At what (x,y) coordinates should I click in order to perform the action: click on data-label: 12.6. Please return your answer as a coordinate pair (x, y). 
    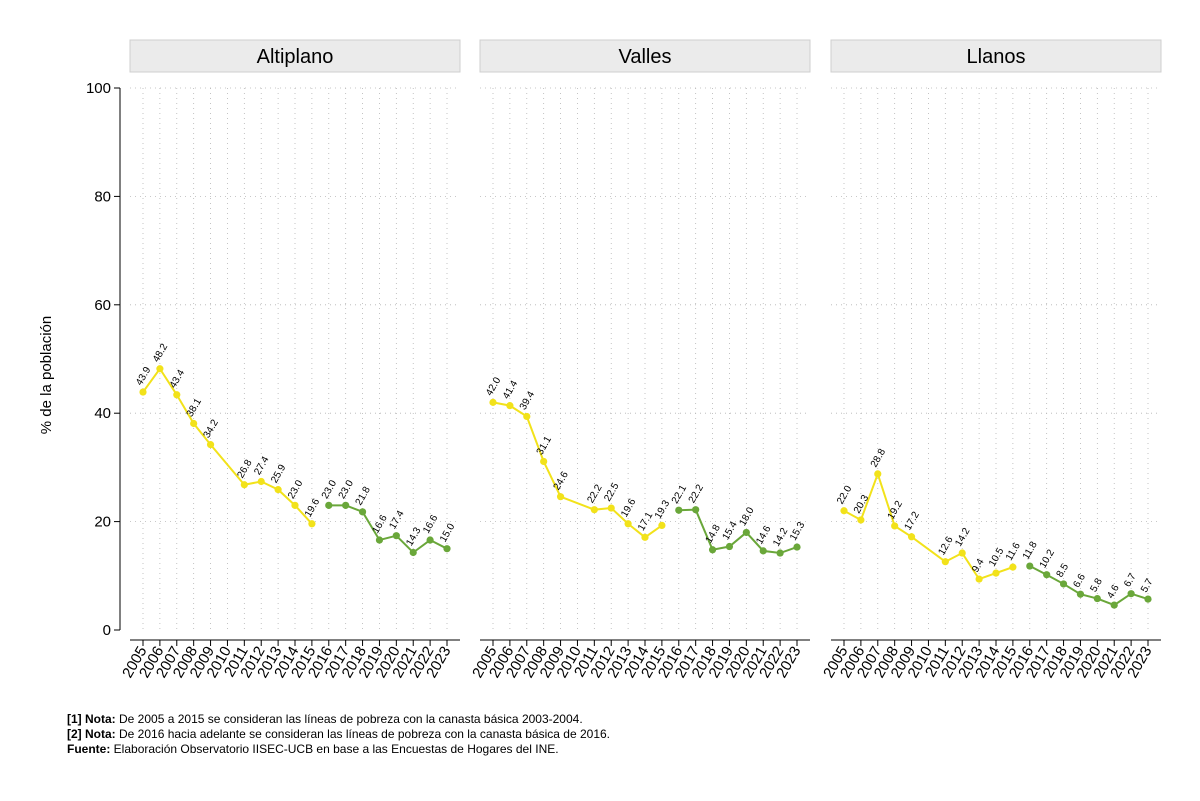
    Looking at the image, I should click on (945, 545).